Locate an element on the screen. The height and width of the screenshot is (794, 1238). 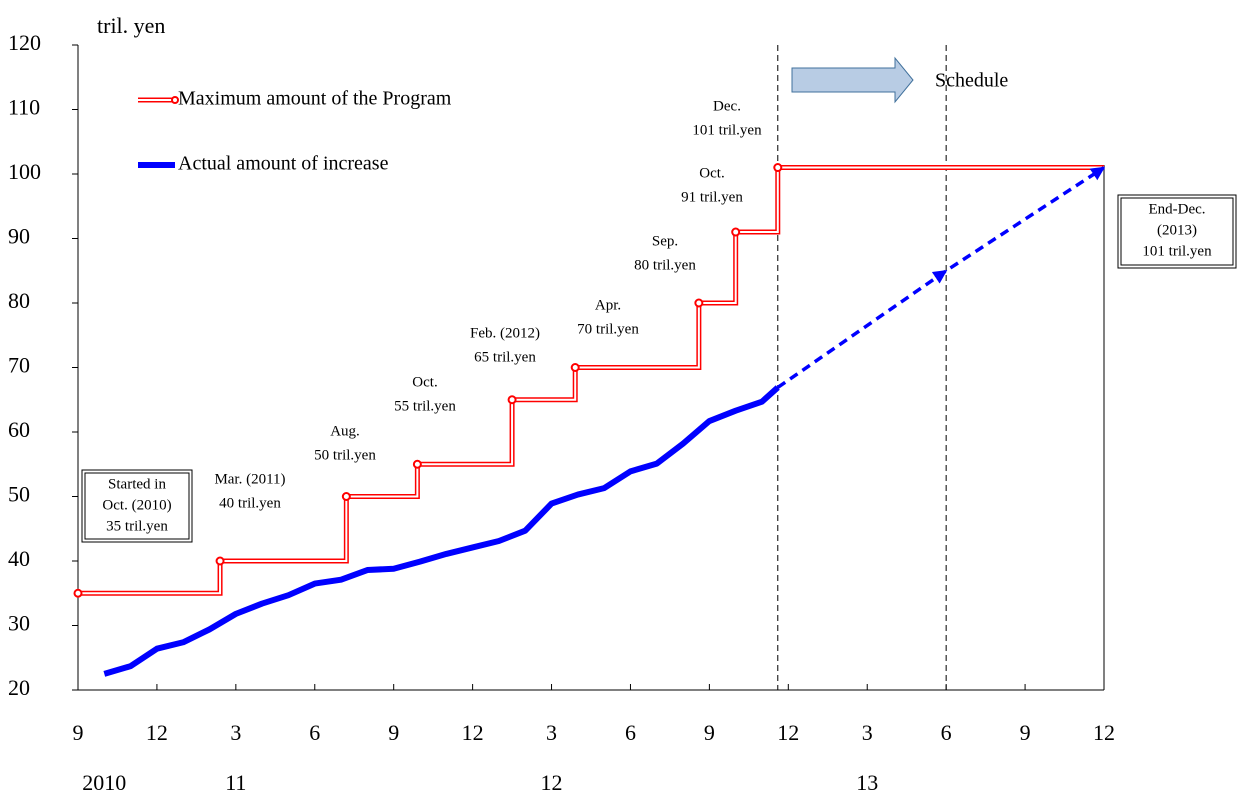
year-label: 13 is located at coordinates (867, 782).